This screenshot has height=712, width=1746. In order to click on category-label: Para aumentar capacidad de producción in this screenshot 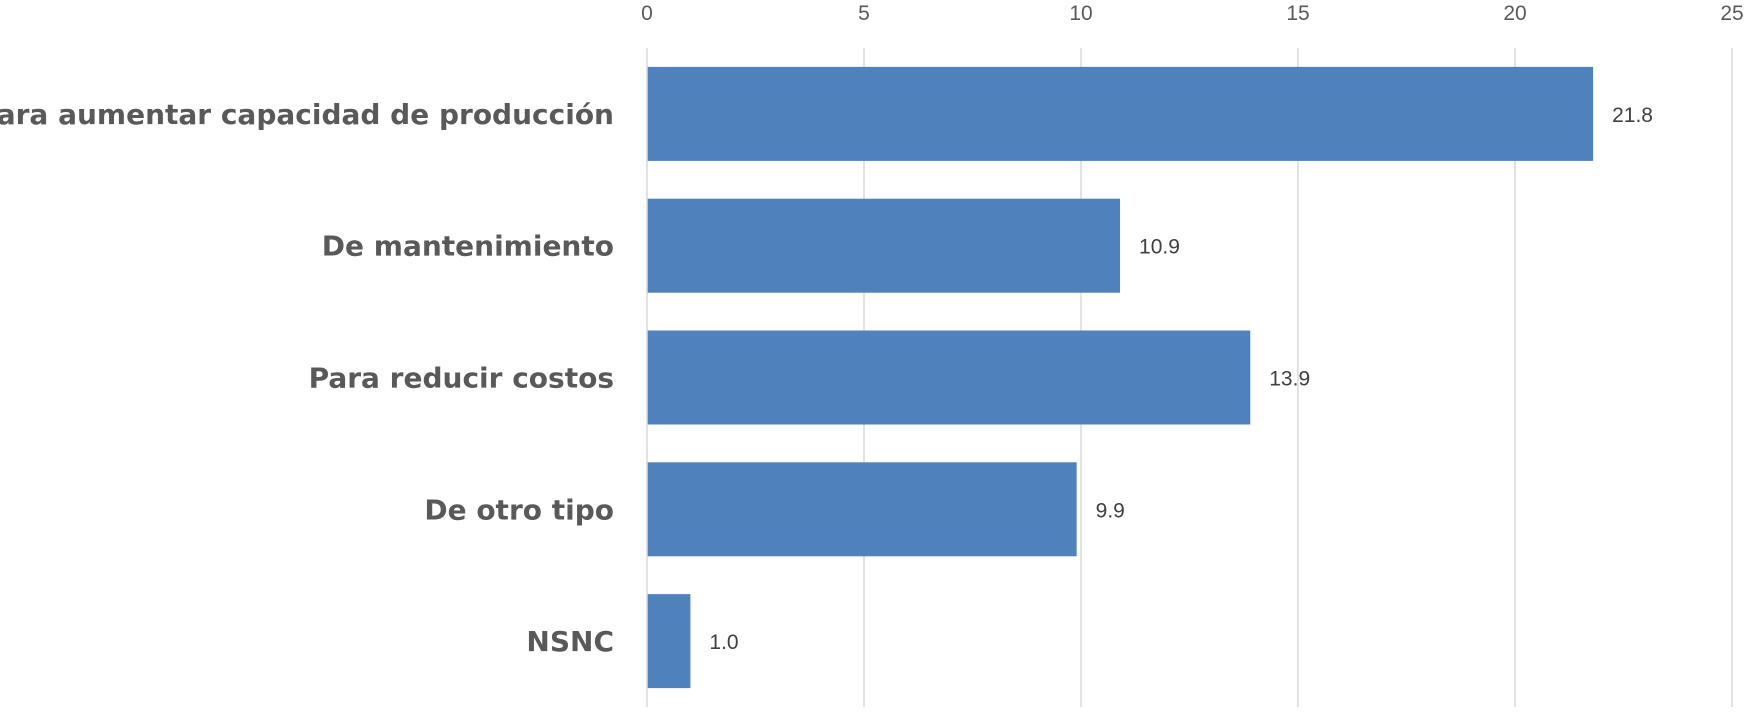, I will do `click(307, 114)`.